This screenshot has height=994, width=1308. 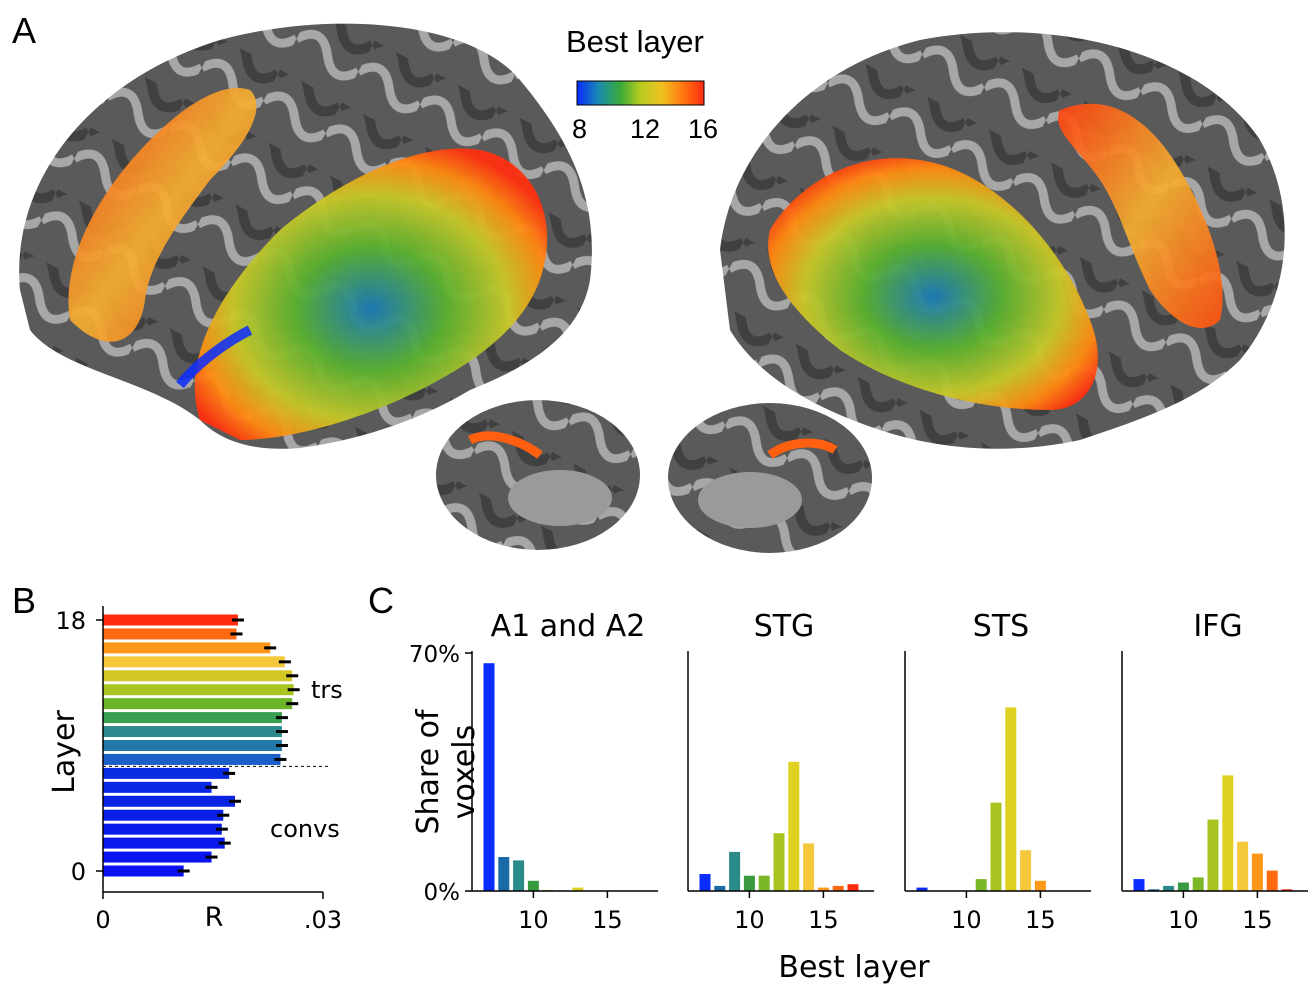 I want to click on hist-xtick-label-ifg-10: 10, so click(x=1183, y=920).